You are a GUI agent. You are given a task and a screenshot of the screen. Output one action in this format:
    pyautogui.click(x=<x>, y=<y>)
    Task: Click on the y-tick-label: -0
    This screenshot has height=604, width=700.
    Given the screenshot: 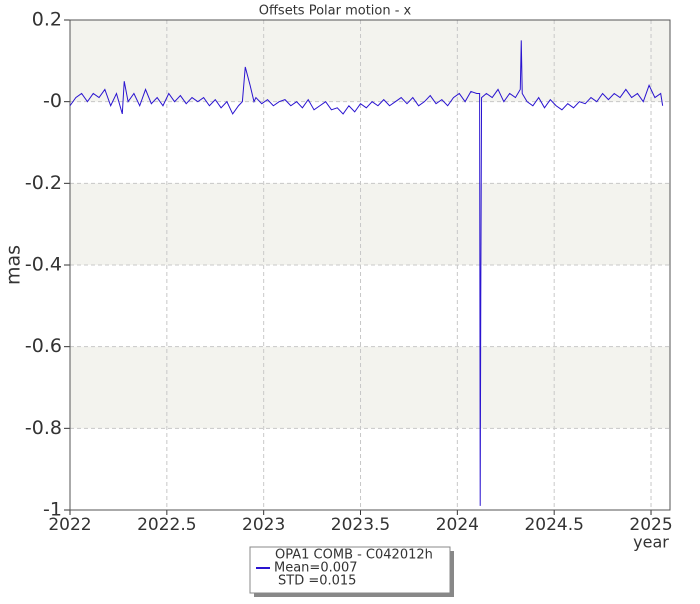 What is the action you would take?
    pyautogui.click(x=52, y=101)
    